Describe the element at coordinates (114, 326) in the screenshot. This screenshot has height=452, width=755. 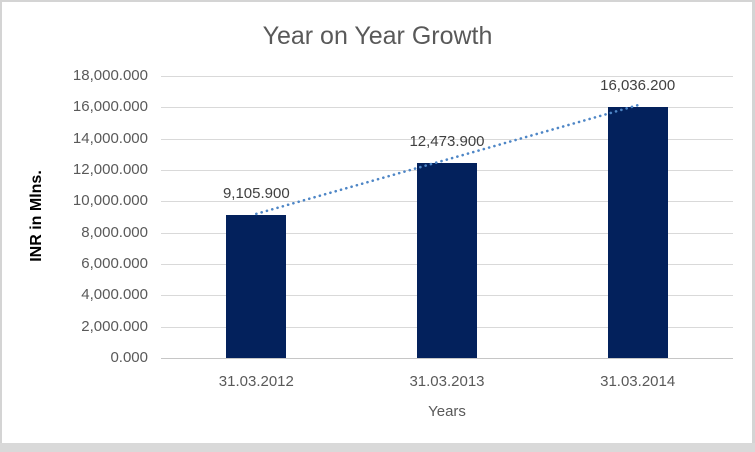
I see `y-tick-label: 2,000.000` at that location.